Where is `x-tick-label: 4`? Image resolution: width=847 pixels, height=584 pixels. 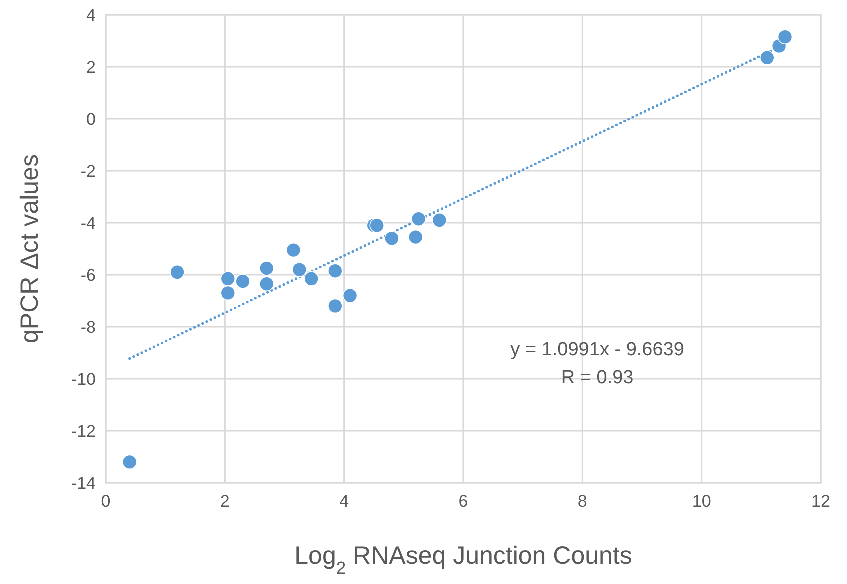
x-tick-label: 4 is located at coordinates (345, 501).